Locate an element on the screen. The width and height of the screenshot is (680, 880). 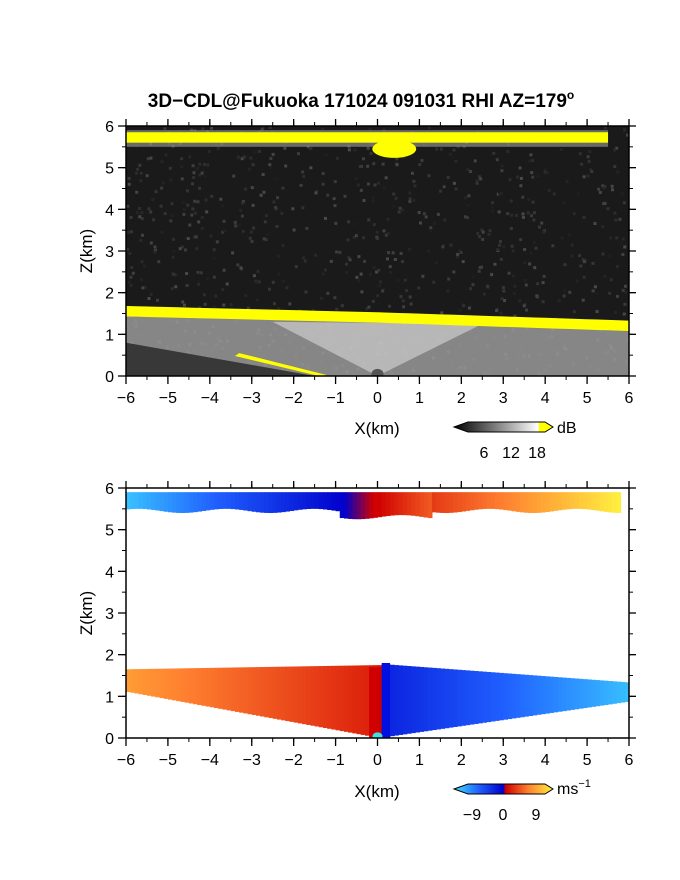
velocity-x-tick-label: −3 is located at coordinates (252, 760).